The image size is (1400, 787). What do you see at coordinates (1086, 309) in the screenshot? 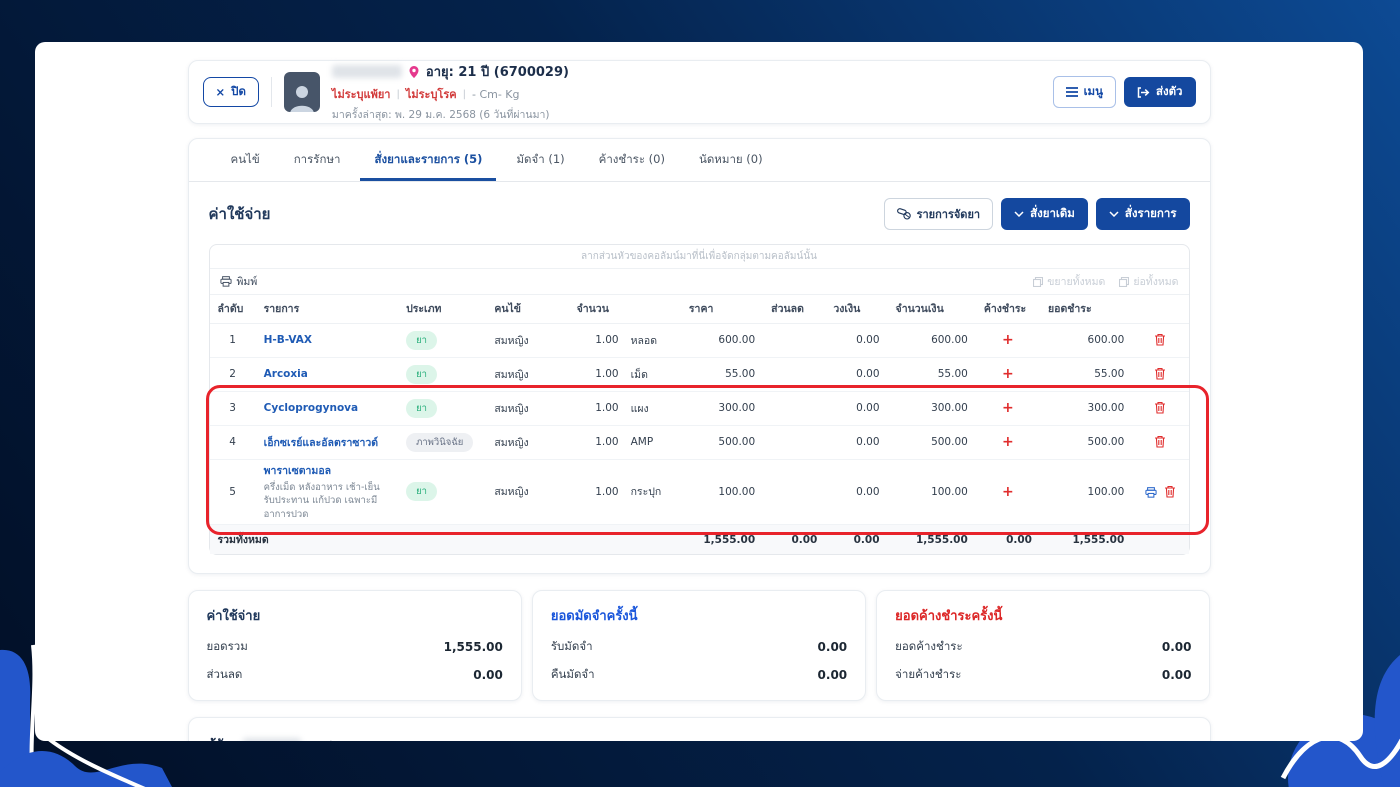
I see `col-total: ยอดชำระ` at bounding box center [1086, 309].